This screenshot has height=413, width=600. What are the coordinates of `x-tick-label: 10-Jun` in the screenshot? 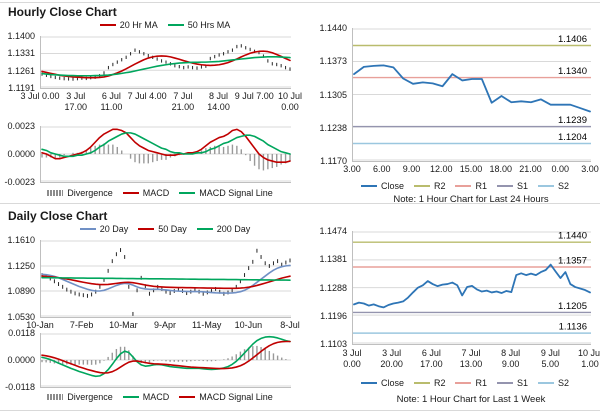 It's located at (248, 325).